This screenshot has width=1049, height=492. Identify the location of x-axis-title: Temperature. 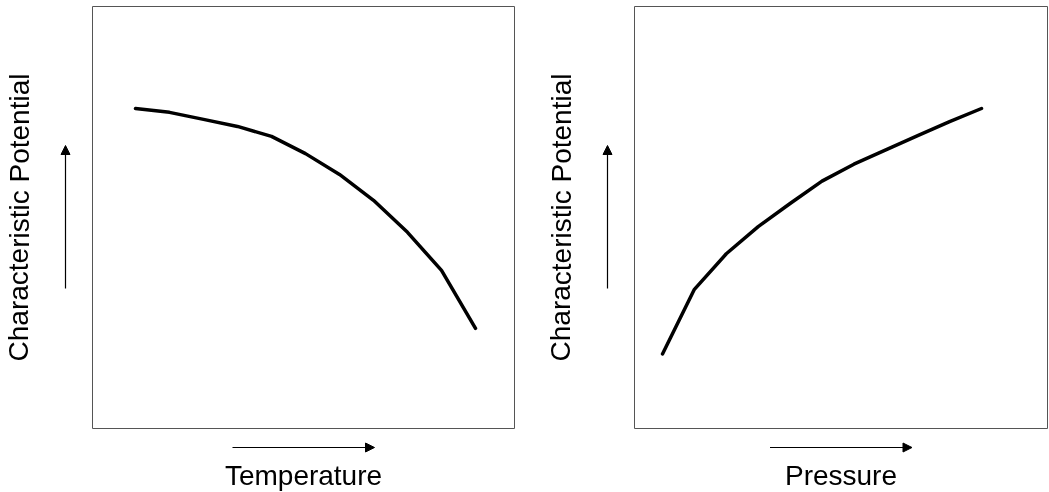
(303, 475).